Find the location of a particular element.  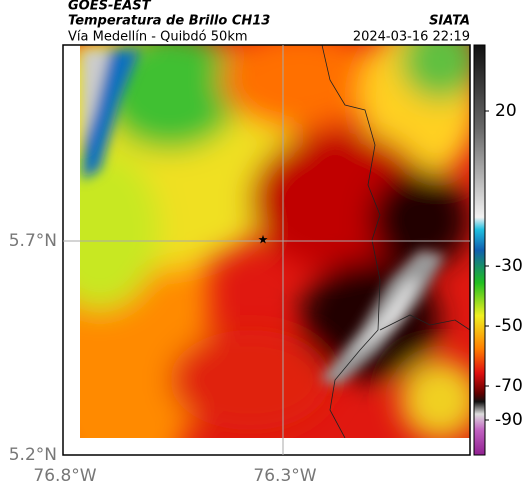

region: Vía Medellín - Quibdó 50km is located at coordinates (158, 37).